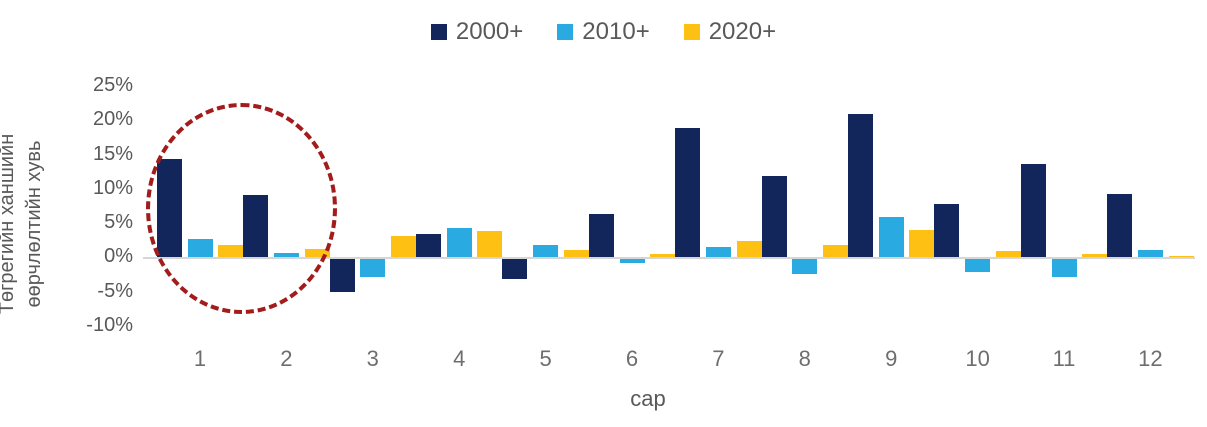 The image size is (1207, 427). What do you see at coordinates (663, 255) in the screenshot?
I see `bar-2020+-month-6` at bounding box center [663, 255].